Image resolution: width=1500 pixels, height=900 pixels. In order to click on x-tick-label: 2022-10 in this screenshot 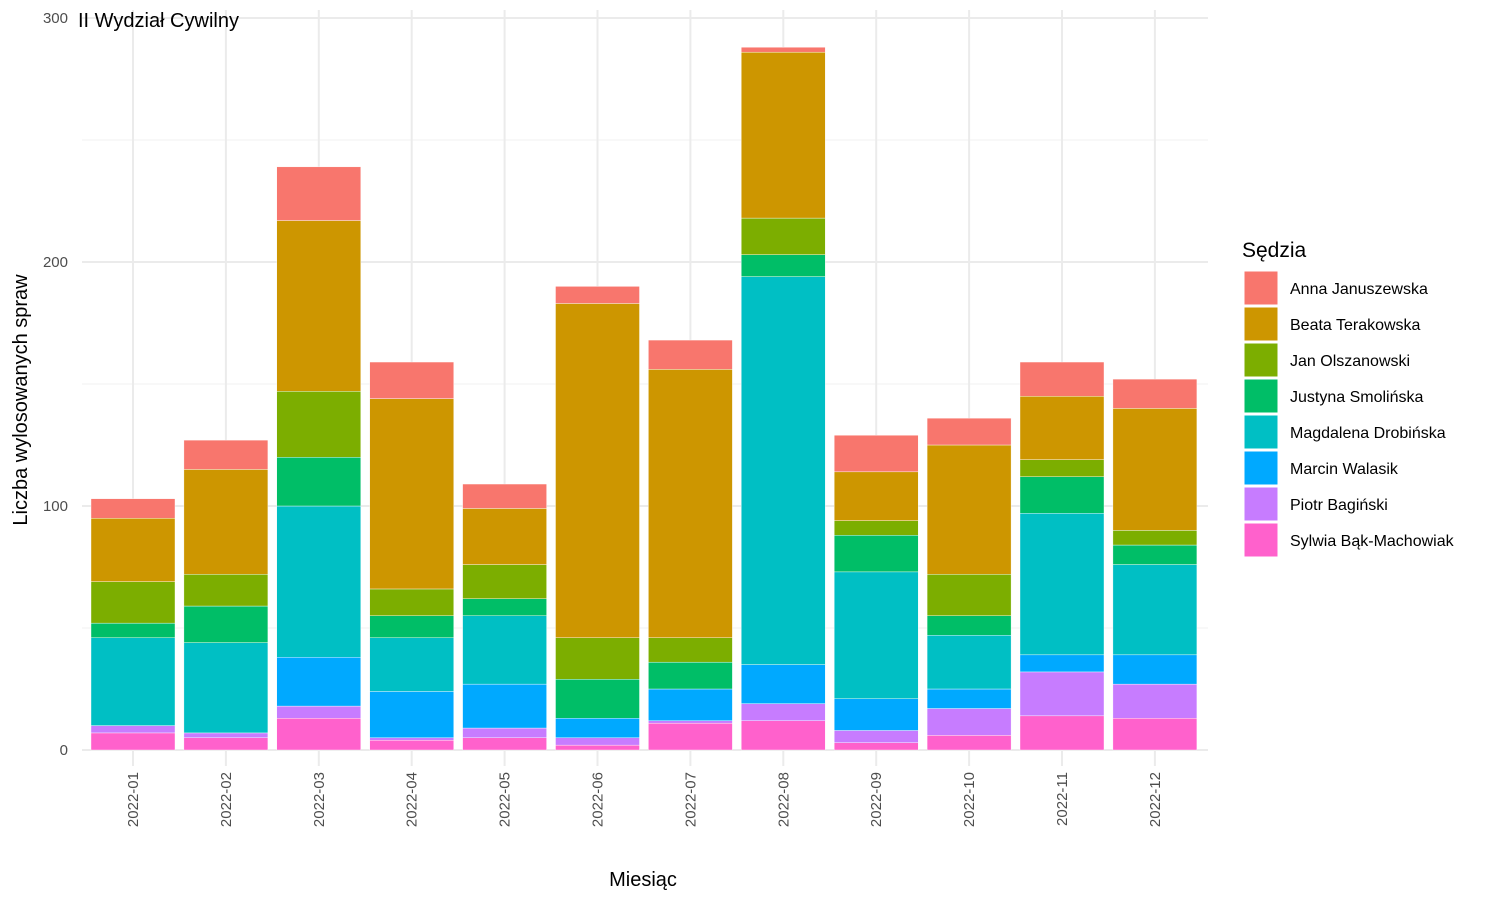, I will do `click(969, 799)`.